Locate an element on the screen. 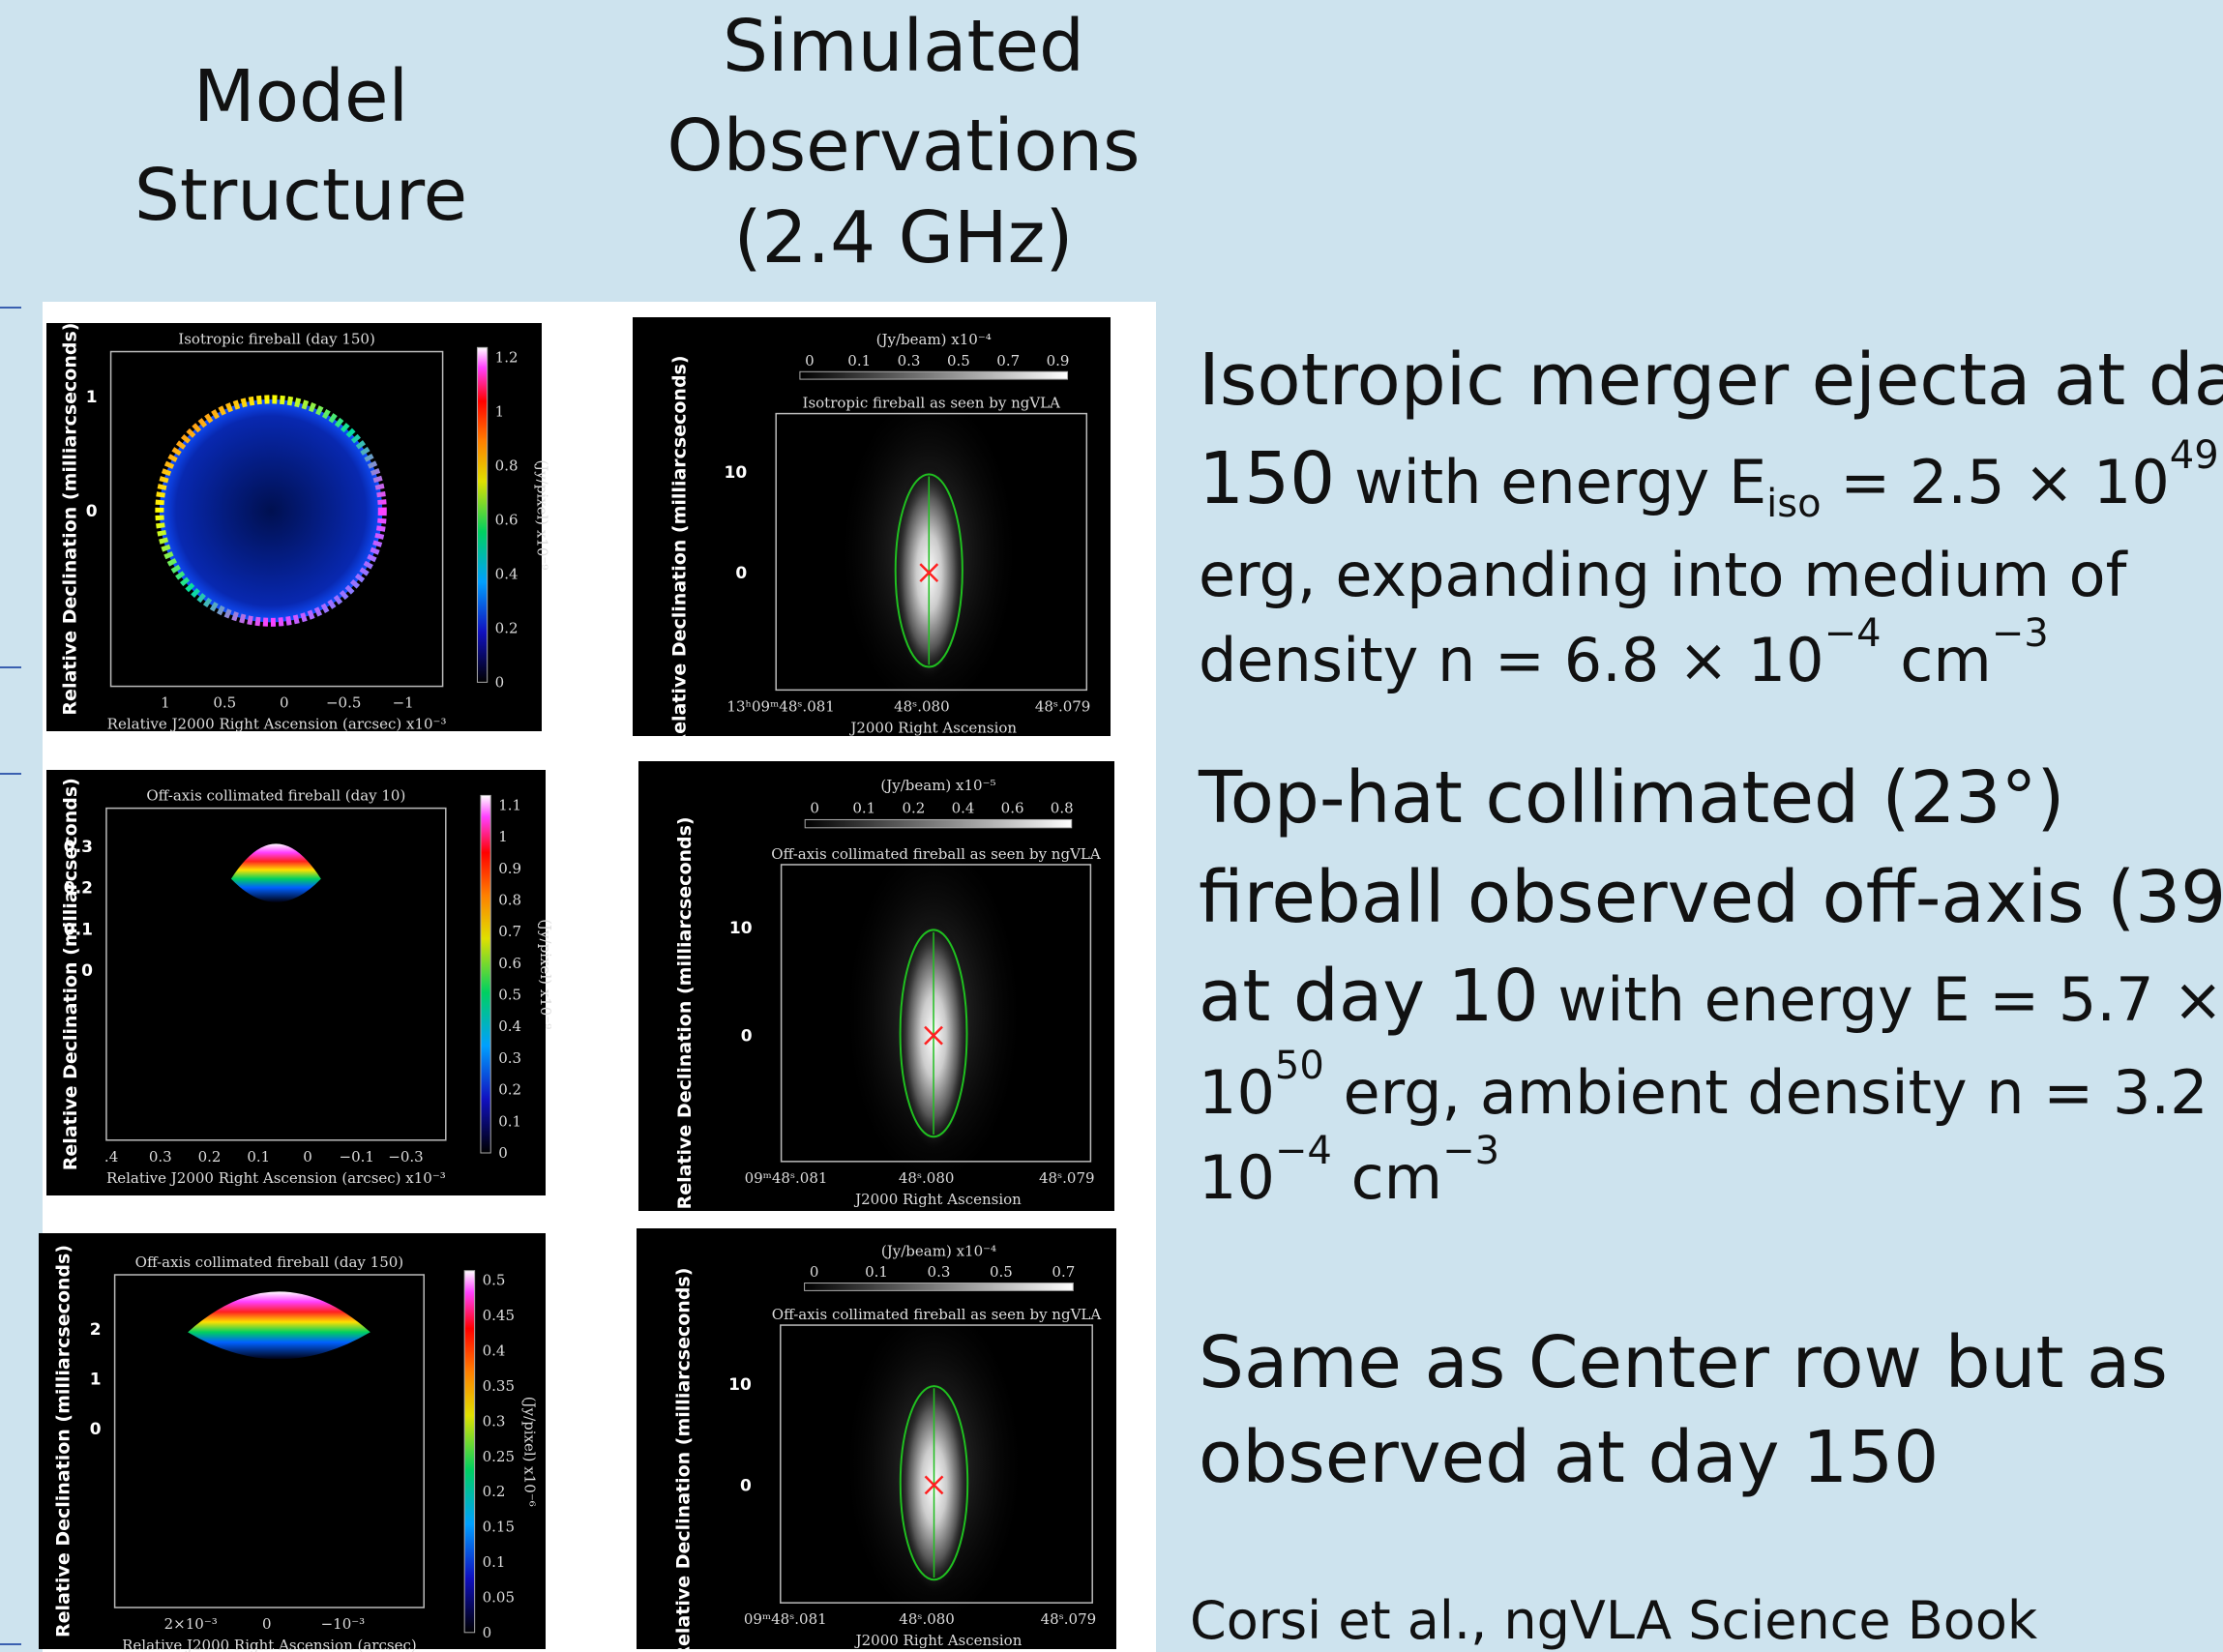 This screenshot has height=1652, width=2223. x-tick-label: 0.3 is located at coordinates (160, 1156).